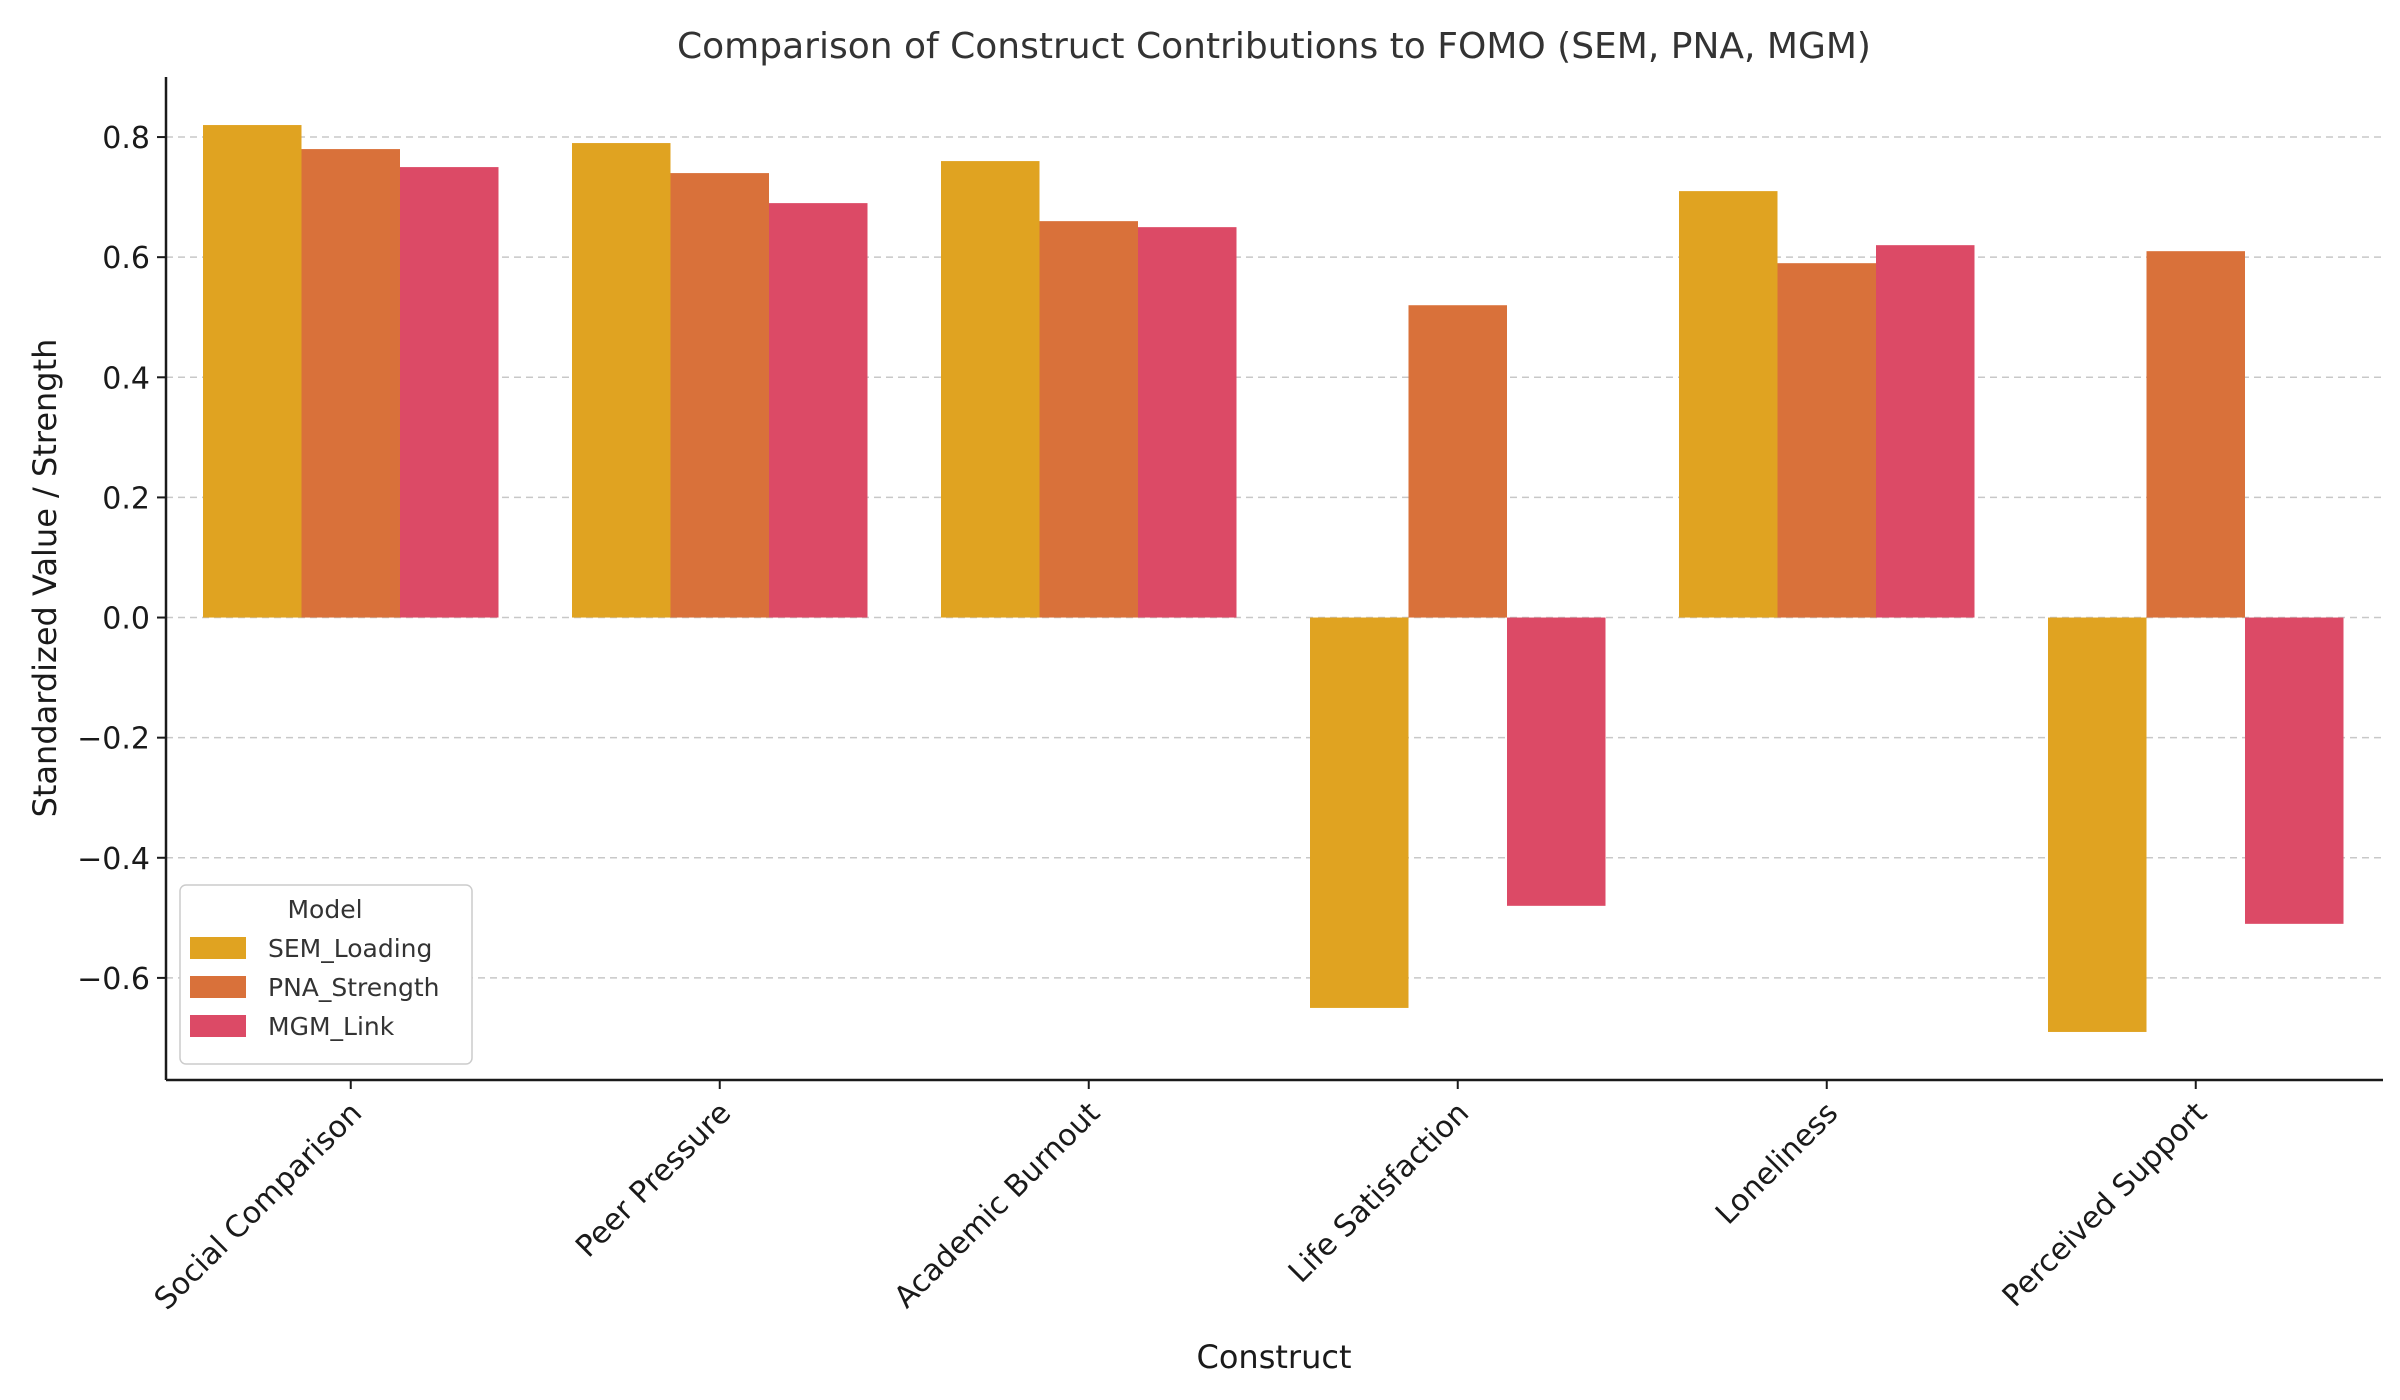  What do you see at coordinates (113, 979) in the screenshot?
I see `y-tick-label: −0.6` at bounding box center [113, 979].